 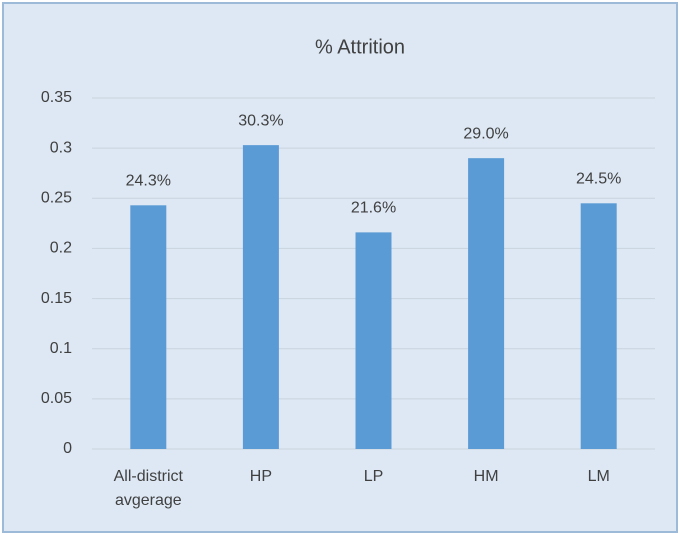 What do you see at coordinates (56, 298) in the screenshot?
I see `y-tick-label: 0.15` at bounding box center [56, 298].